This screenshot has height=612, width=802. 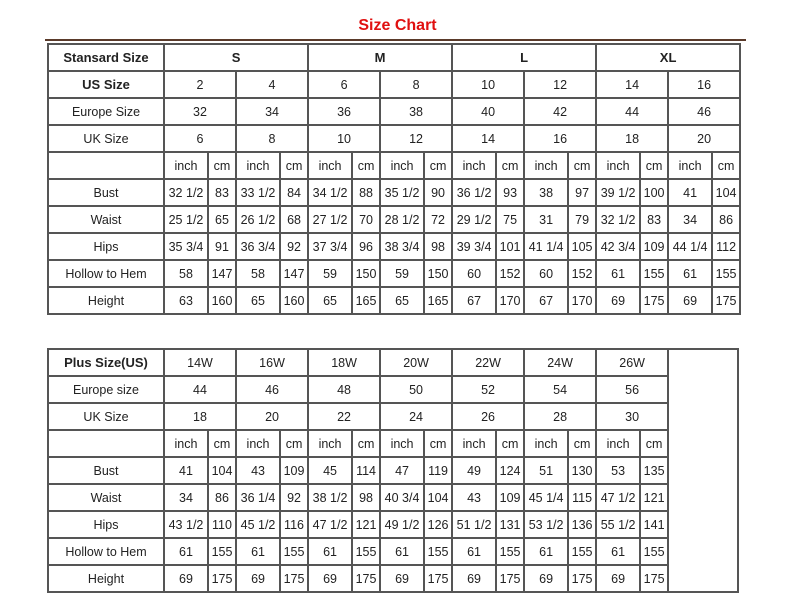 I want to click on size-group-M: M, so click(x=380, y=57).